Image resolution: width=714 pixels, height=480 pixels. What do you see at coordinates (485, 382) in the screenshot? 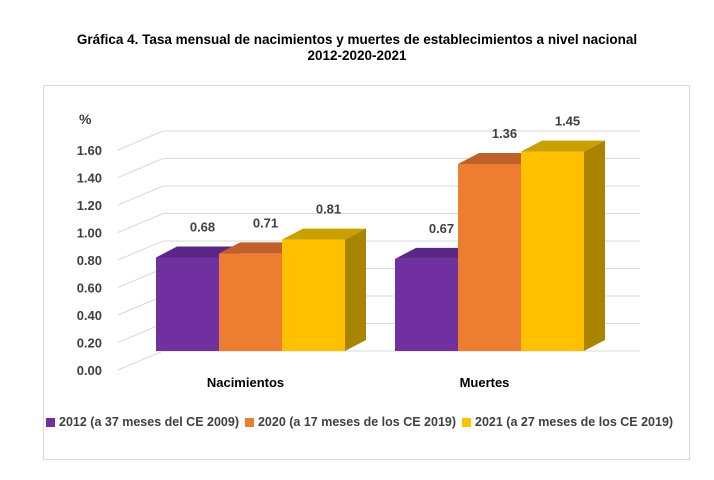
I see `x-category-label: Muertes` at bounding box center [485, 382].